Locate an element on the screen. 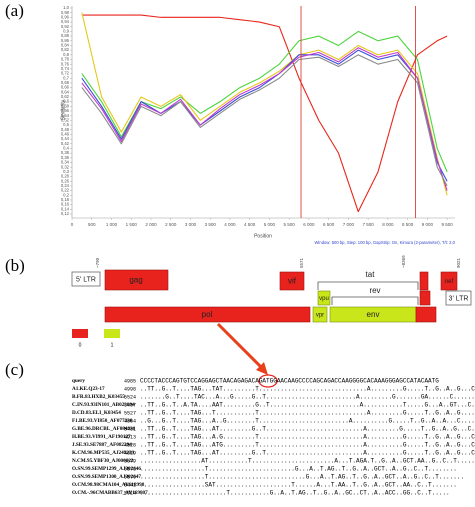  sequence-name: K.CM.96.MP535_AJ249239 is located at coordinates (103, 453).